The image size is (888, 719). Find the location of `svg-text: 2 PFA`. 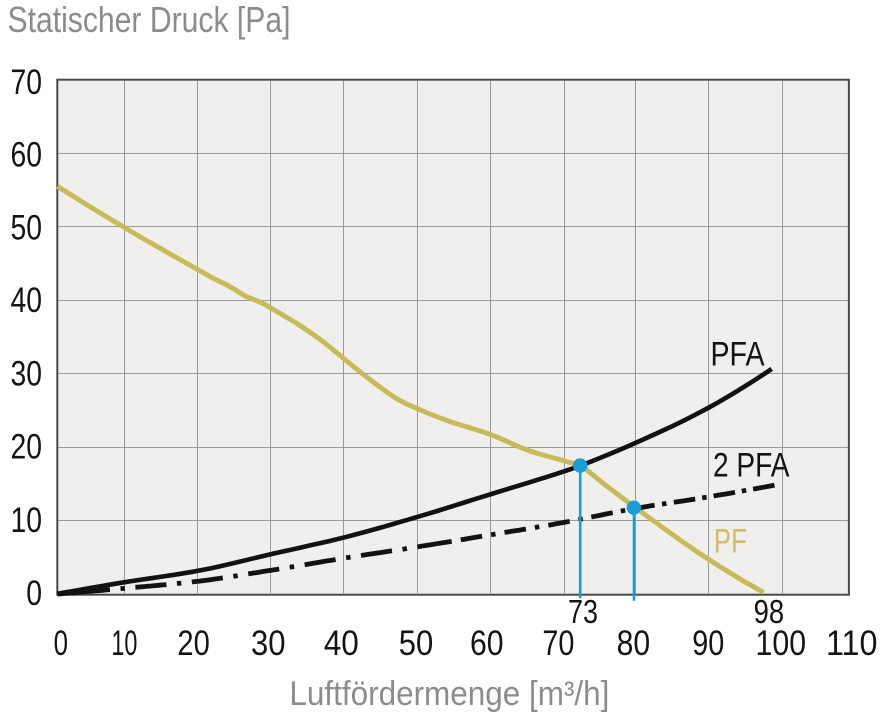

svg-text: 2 PFA is located at coordinates (751, 466).